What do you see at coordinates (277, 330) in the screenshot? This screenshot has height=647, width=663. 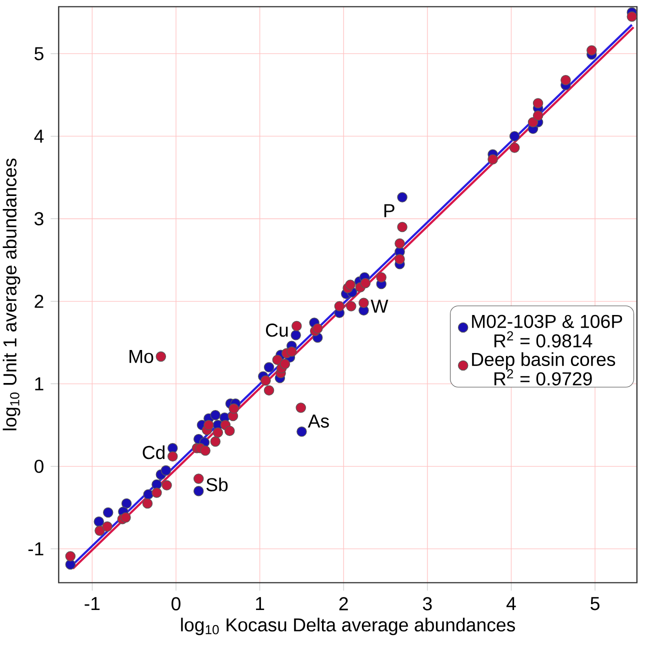 I see `annotation: Cu` at bounding box center [277, 330].